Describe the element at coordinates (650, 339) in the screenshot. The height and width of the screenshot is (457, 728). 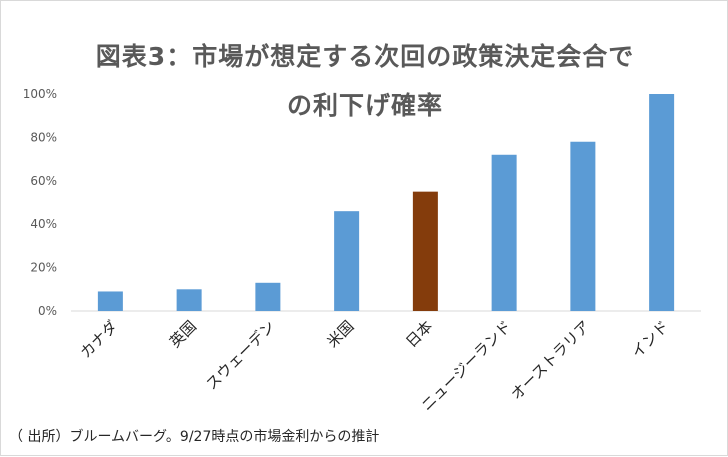
I see `x-tick-label: インド` at that location.